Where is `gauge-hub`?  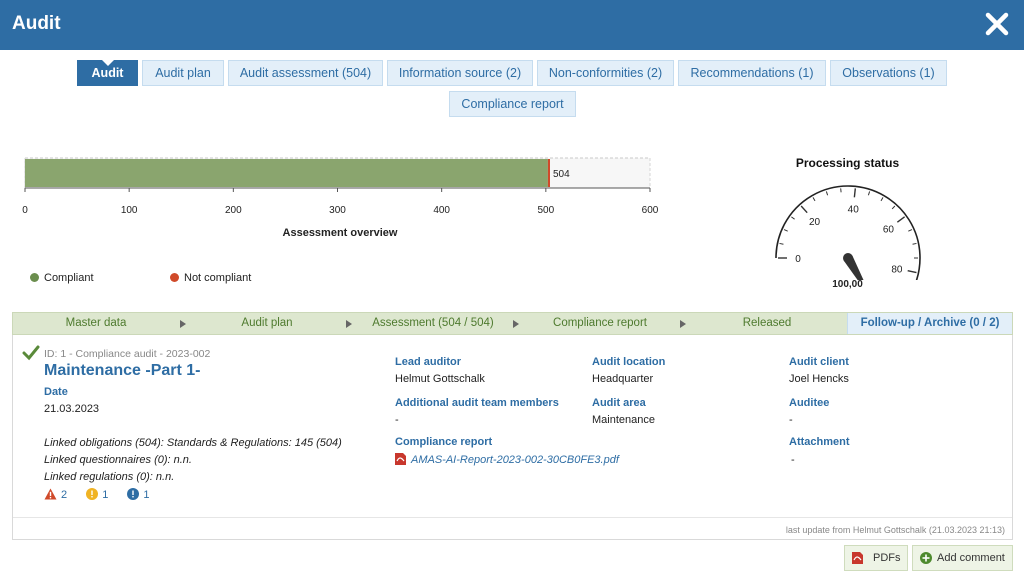 gauge-hub is located at coordinates (848, 258).